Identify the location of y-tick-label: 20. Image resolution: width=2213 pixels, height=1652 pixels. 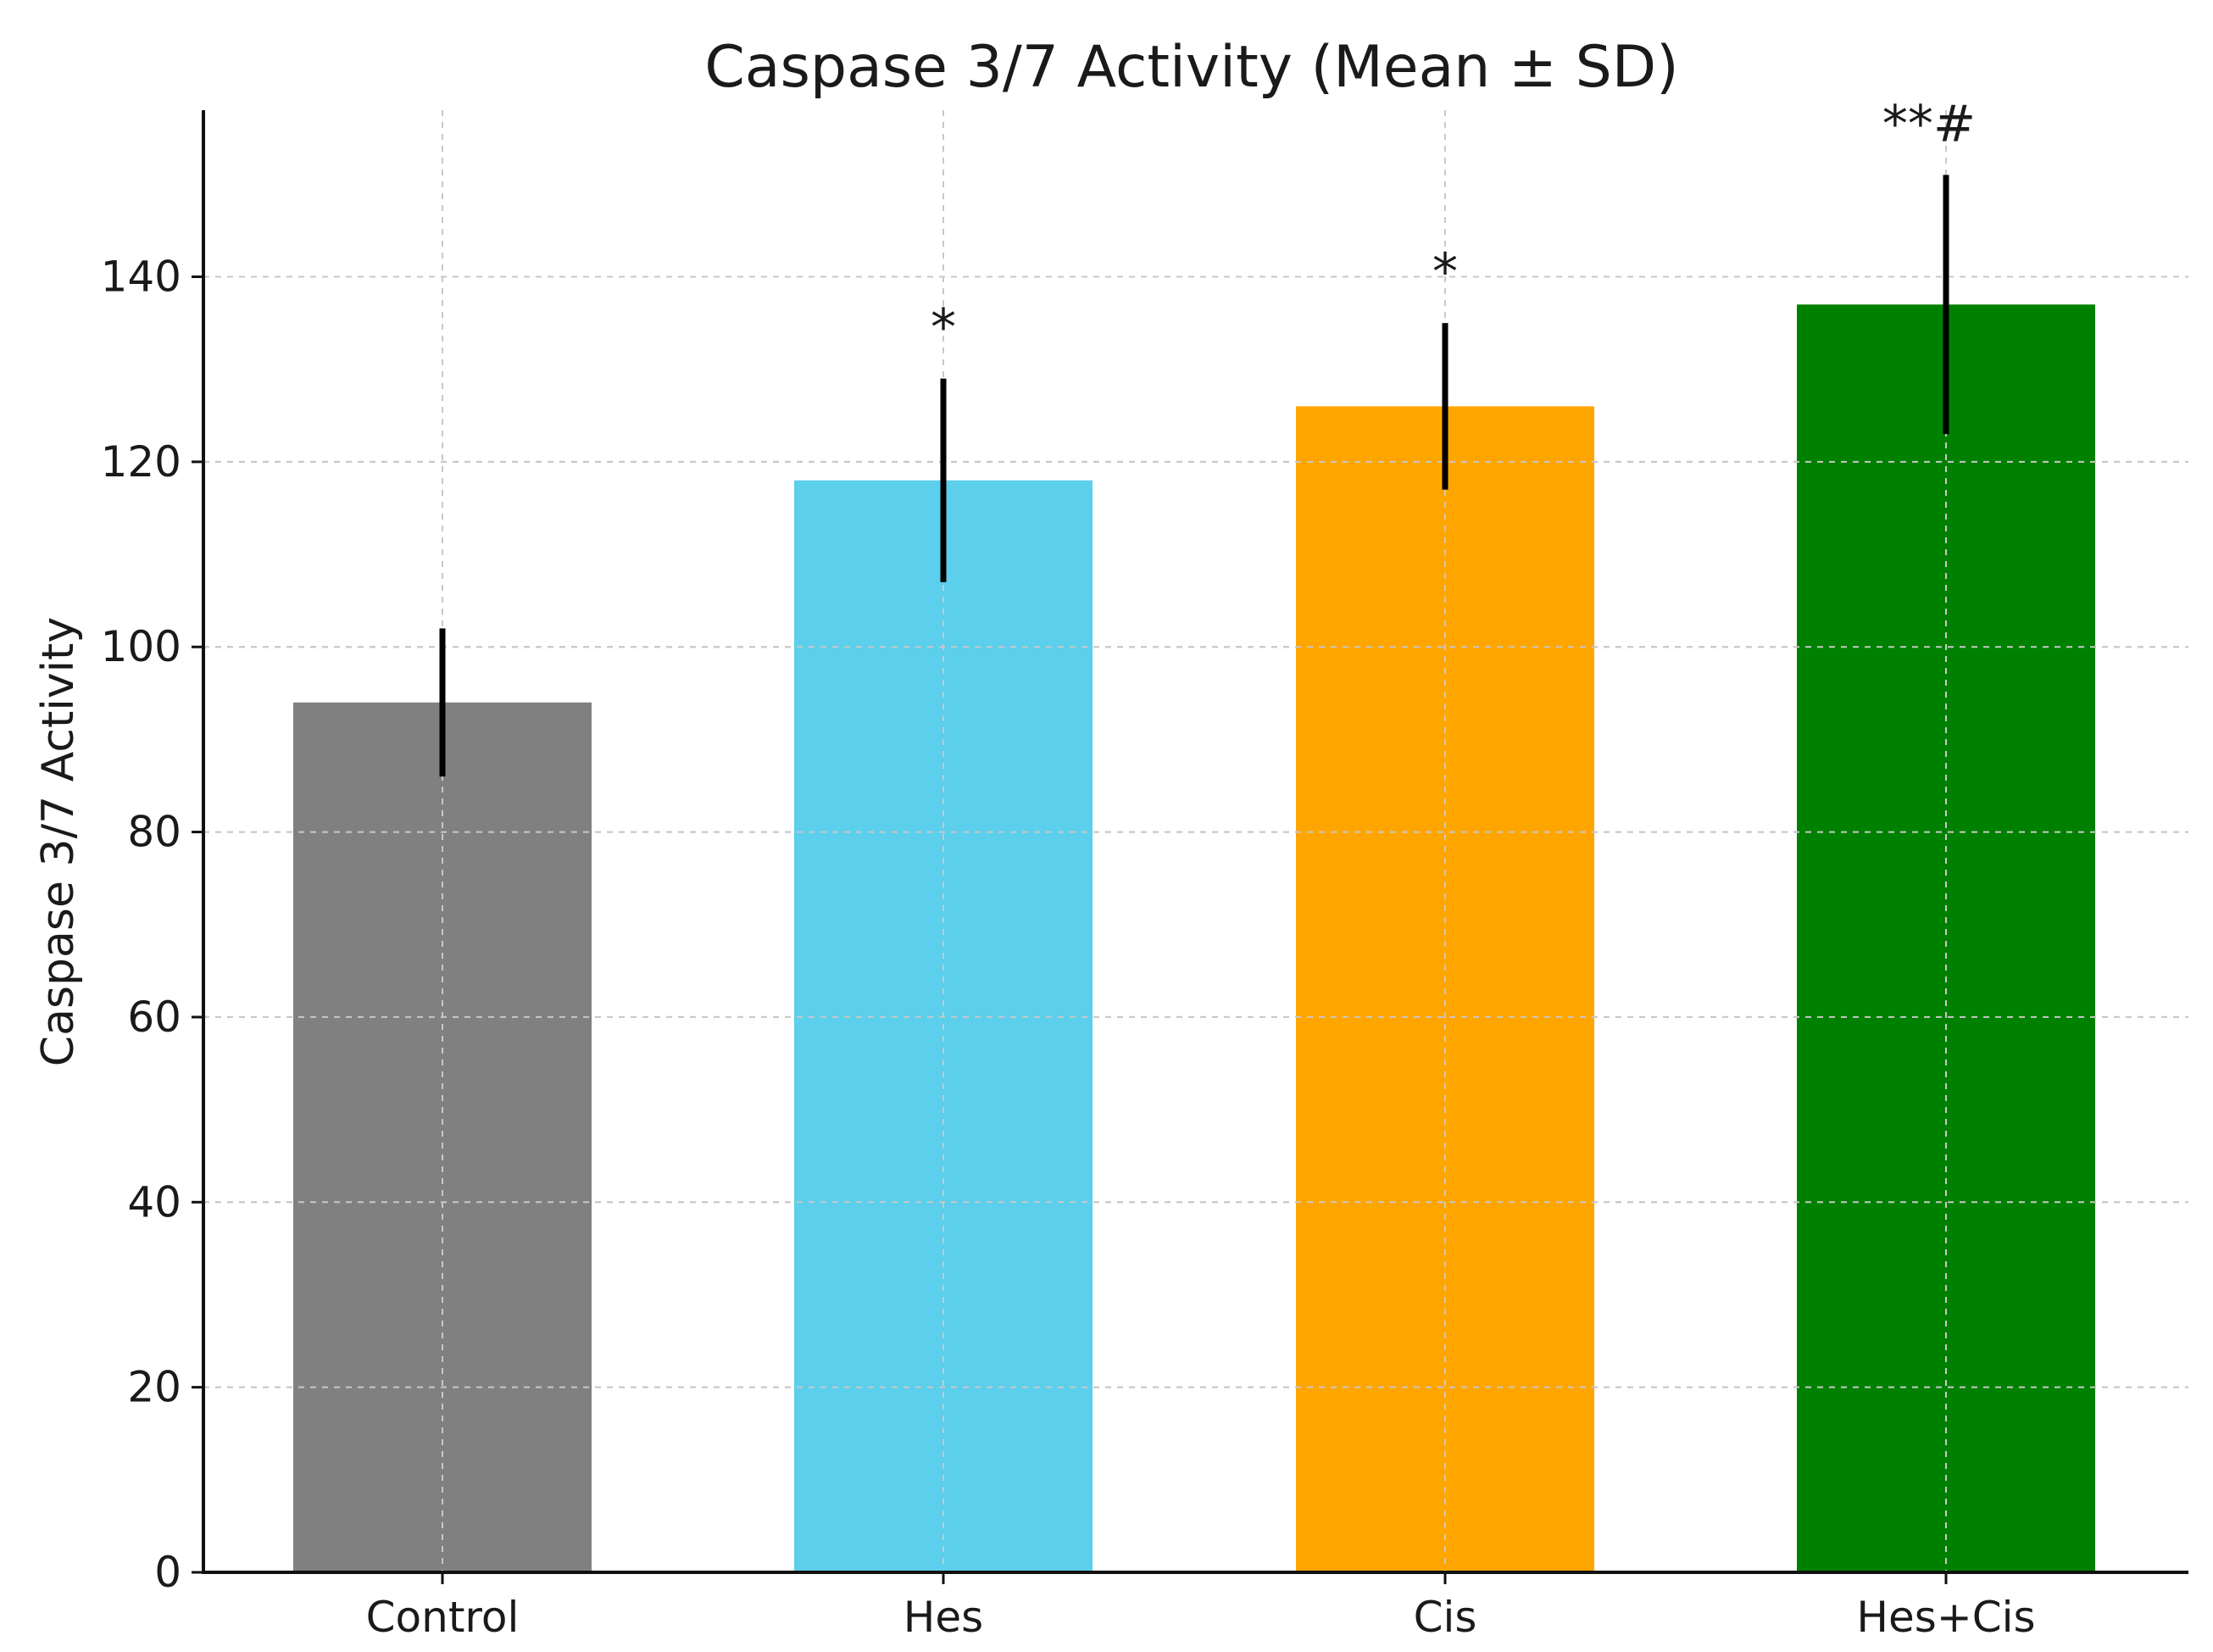
(154, 1387).